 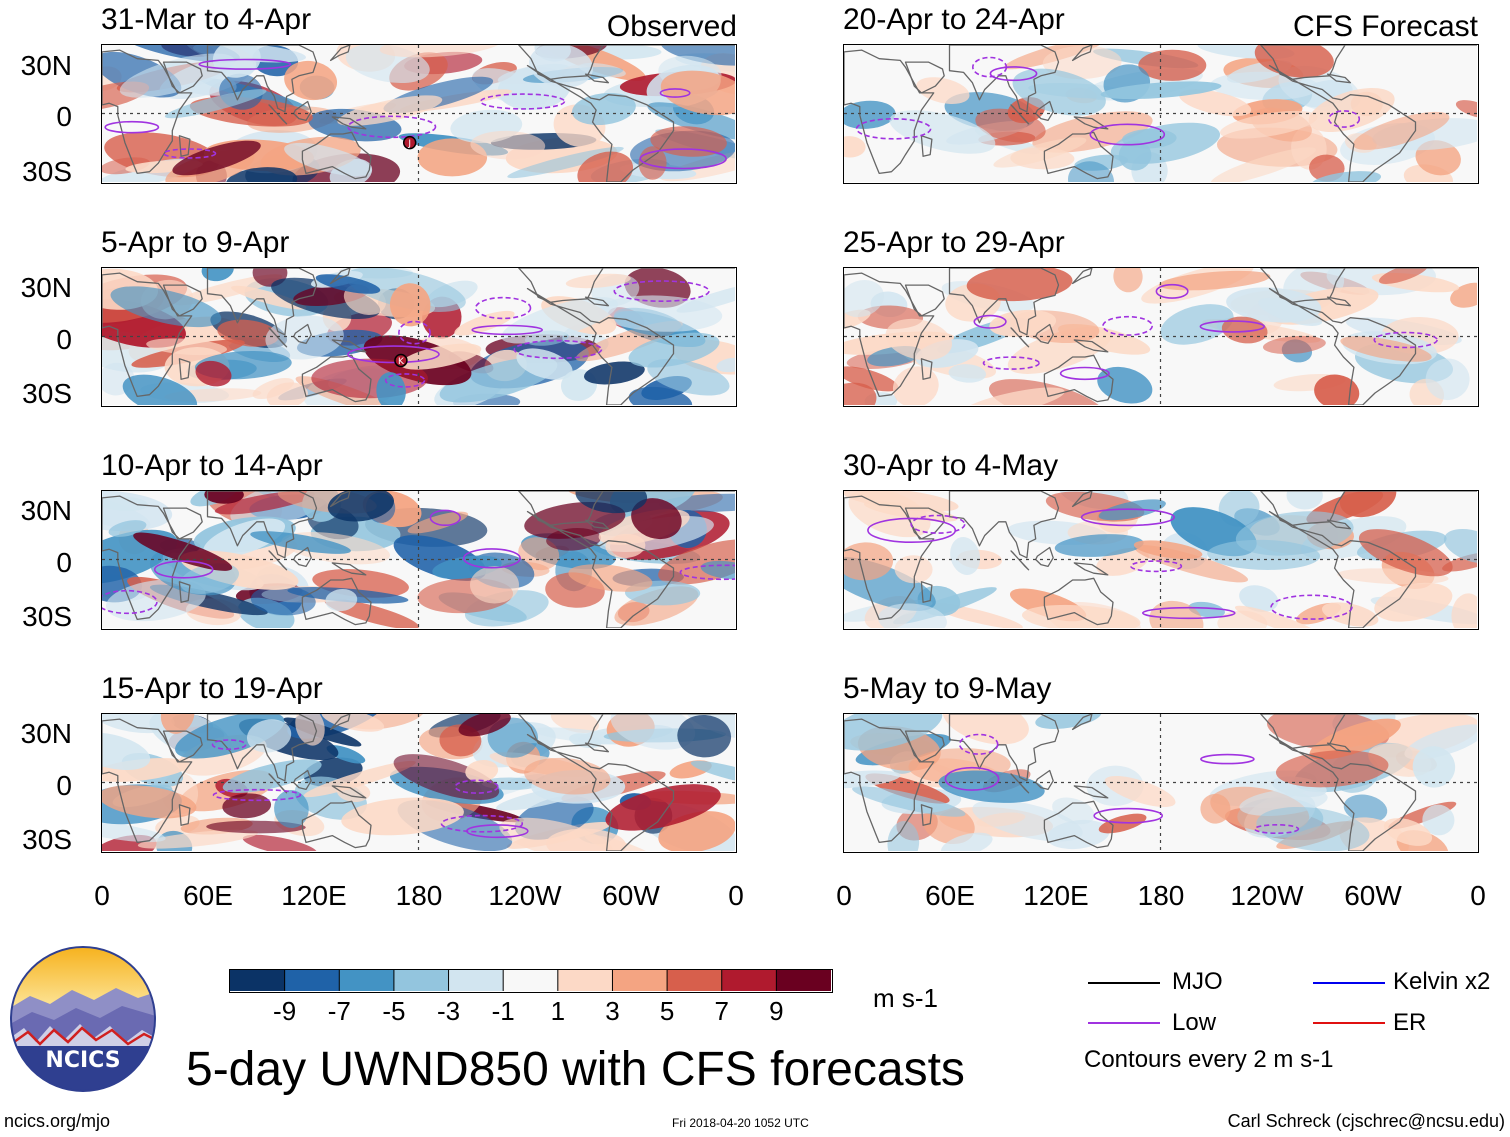 What do you see at coordinates (1160, 559) in the screenshot?
I see `map-canvas` at bounding box center [1160, 559].